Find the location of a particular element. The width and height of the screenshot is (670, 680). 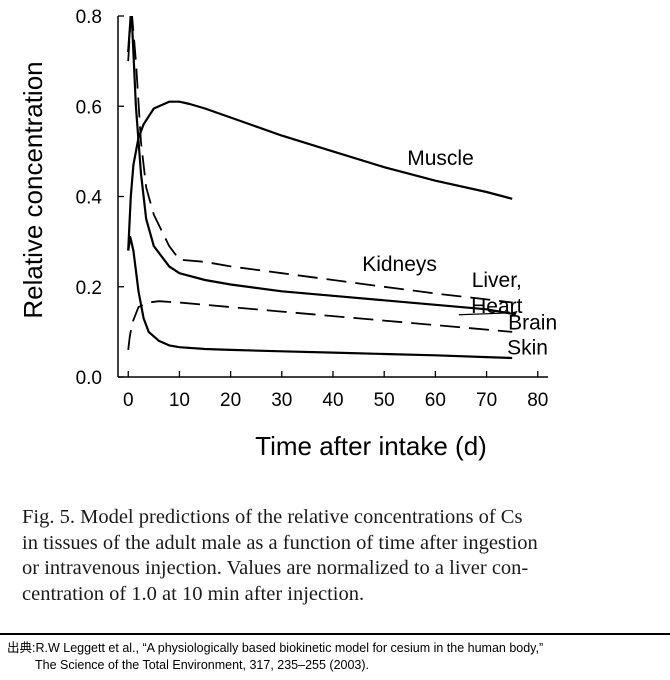

y-tick-label: 0.6 is located at coordinates (89, 107).